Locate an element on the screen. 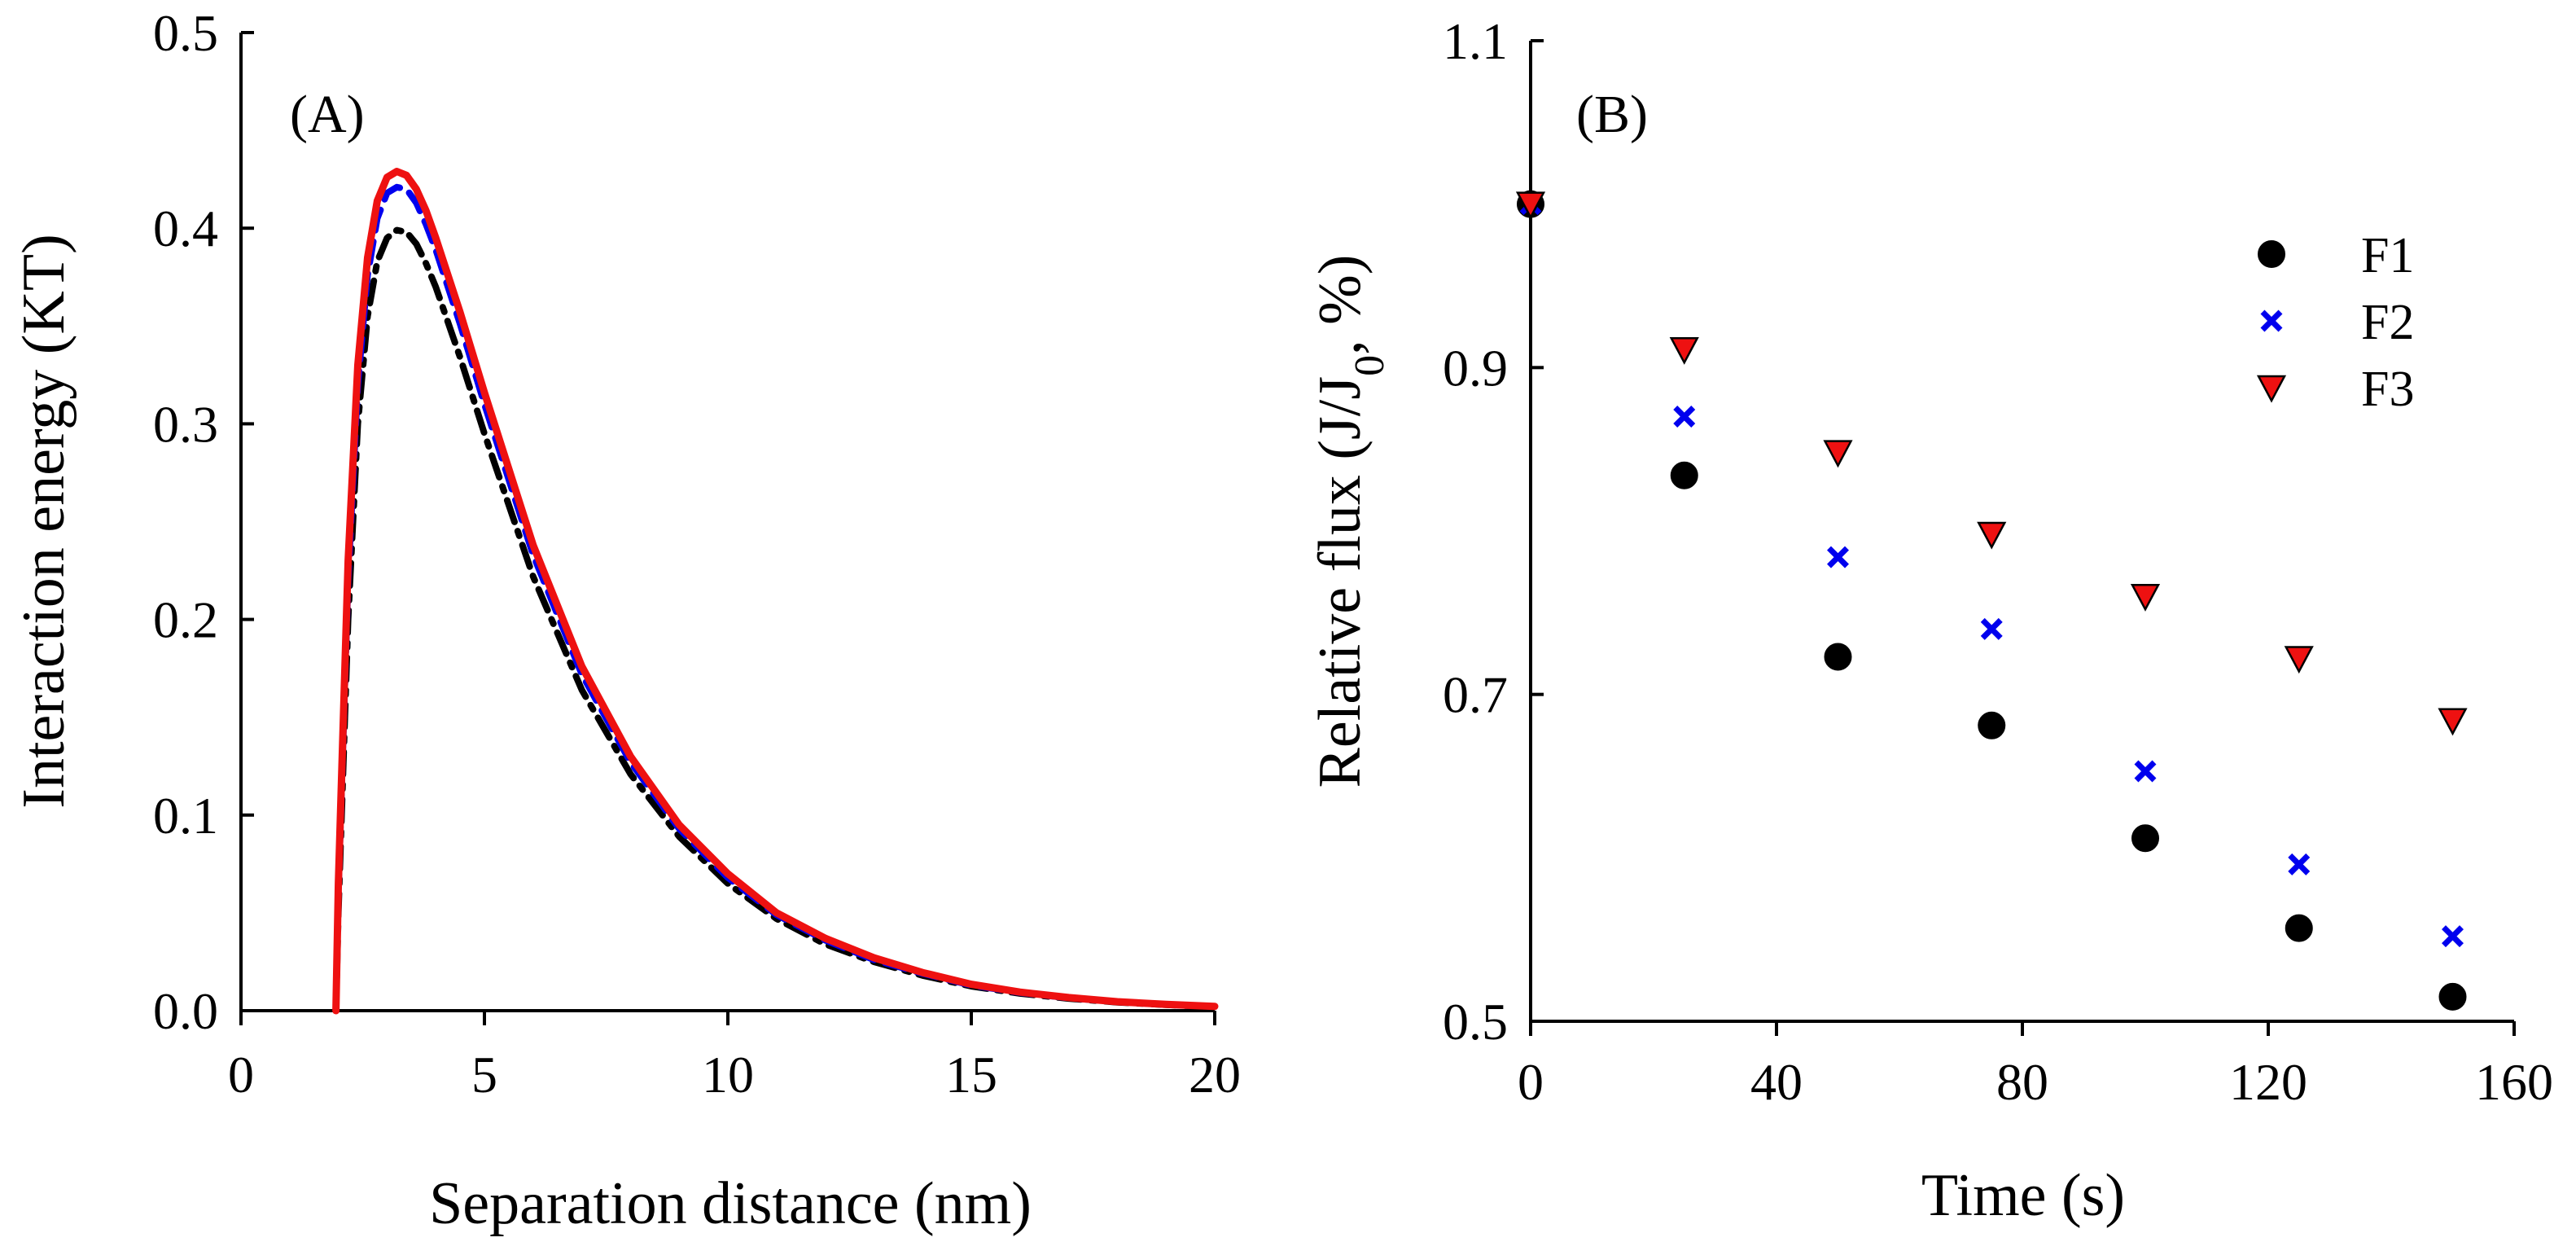  panel-b-y-tick-label: 1.1 is located at coordinates (1475, 41).